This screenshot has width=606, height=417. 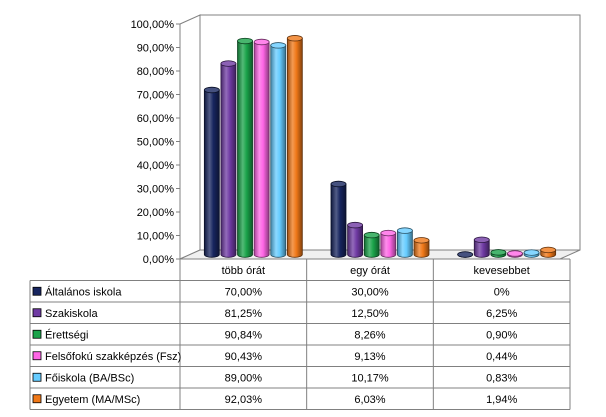 What do you see at coordinates (370, 271) in the screenshot?
I see `x-tick-label: egy órát` at bounding box center [370, 271].